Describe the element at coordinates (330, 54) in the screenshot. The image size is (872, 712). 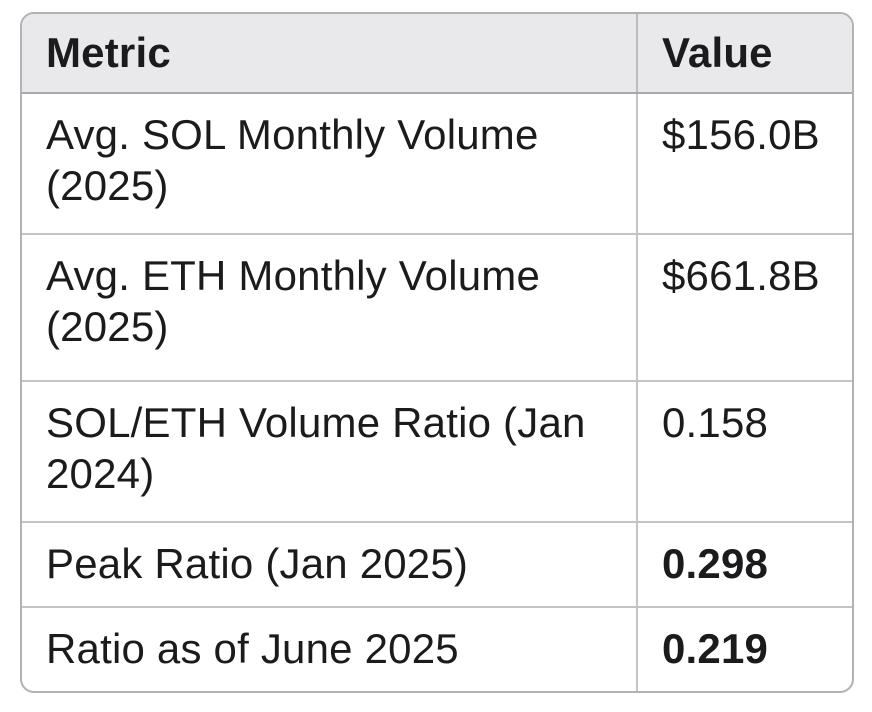
I see `metric-column-header: Metric` at that location.